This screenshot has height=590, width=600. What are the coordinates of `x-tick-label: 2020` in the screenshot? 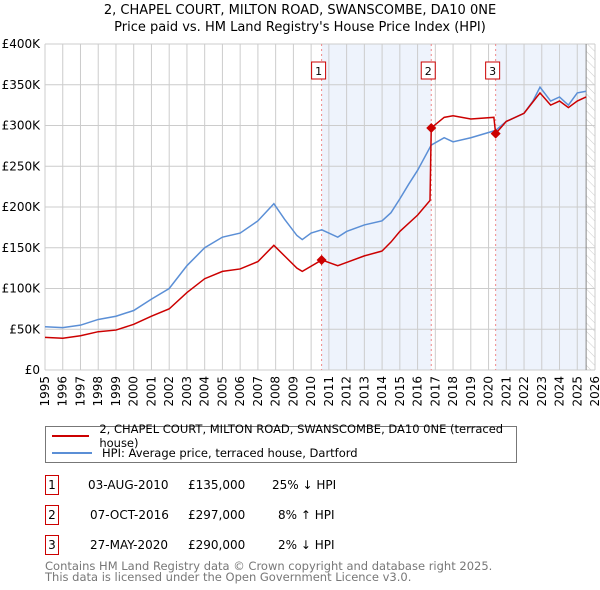 It's located at (489, 391).